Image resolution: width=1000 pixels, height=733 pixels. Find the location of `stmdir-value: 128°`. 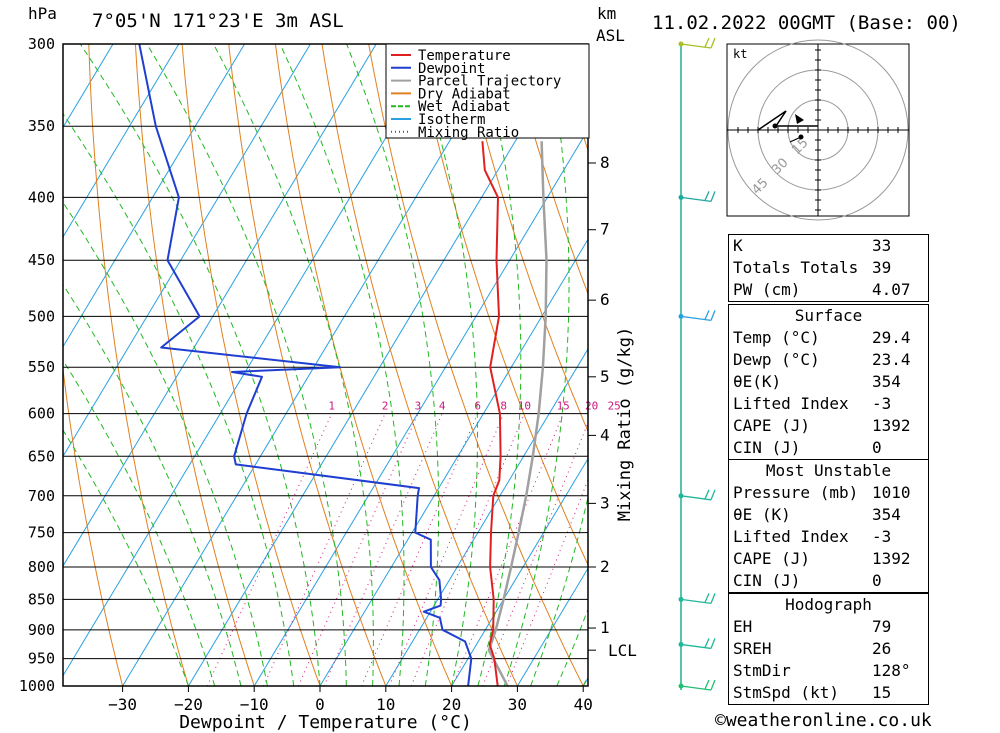

stmdir-value: 128° is located at coordinates (891, 670).